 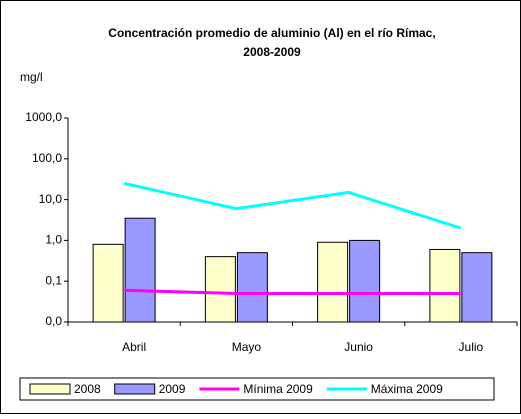 I want to click on legend-label: Mínima 2009, so click(x=278, y=389).